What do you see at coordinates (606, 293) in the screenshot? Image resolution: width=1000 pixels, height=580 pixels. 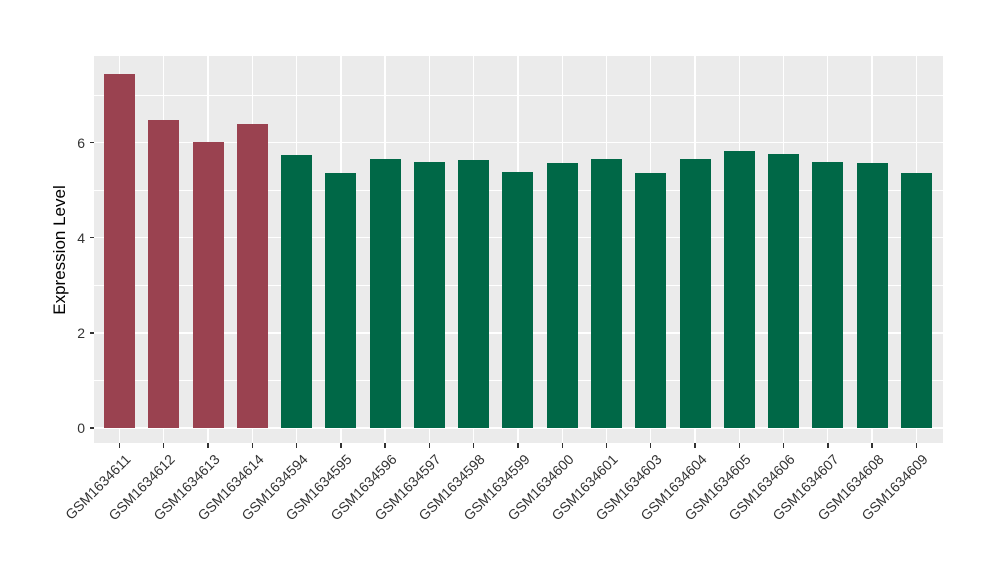 I see `bar-GSM1634601` at bounding box center [606, 293].